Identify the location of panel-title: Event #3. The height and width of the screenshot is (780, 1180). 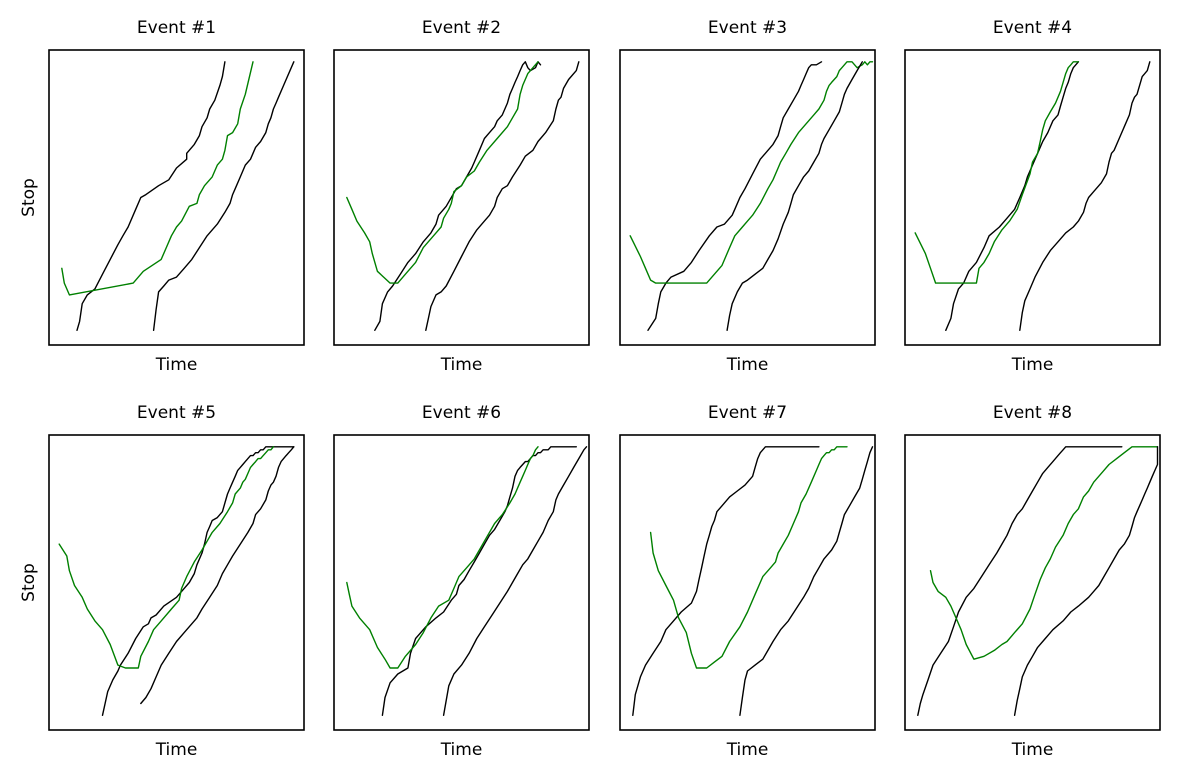
(747, 28).